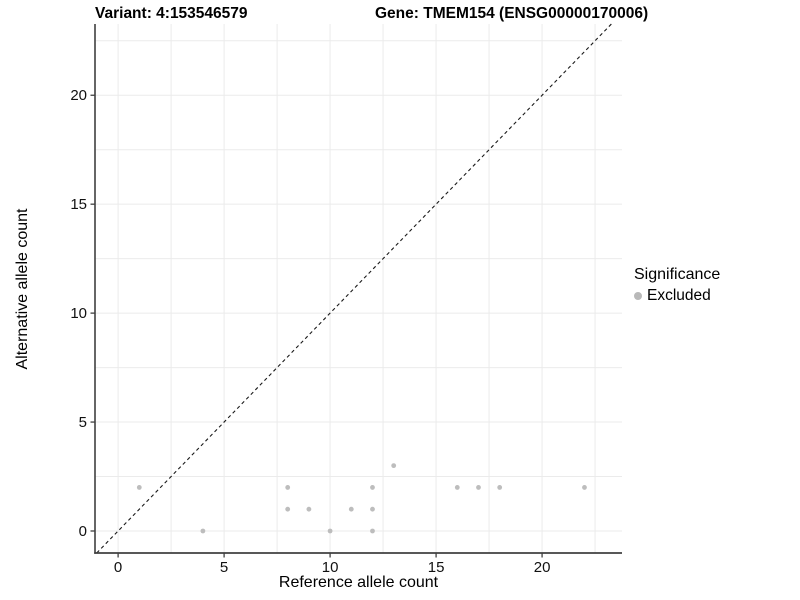 The width and height of the screenshot is (800, 600). What do you see at coordinates (677, 285) in the screenshot?
I see `legend: Significance Excluded` at bounding box center [677, 285].